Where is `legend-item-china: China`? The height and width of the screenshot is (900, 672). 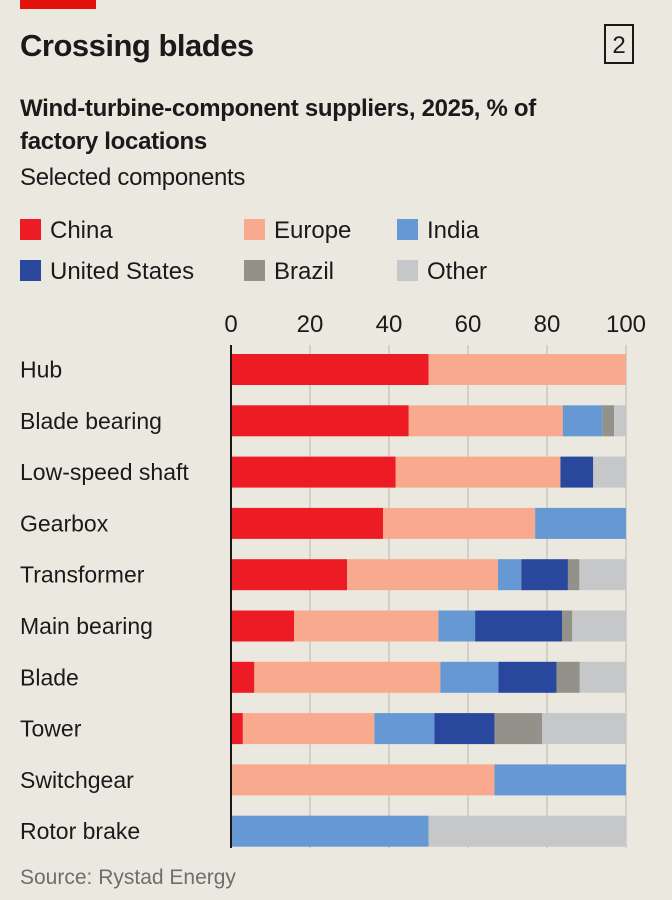 legend-item-china: China is located at coordinates (66, 231).